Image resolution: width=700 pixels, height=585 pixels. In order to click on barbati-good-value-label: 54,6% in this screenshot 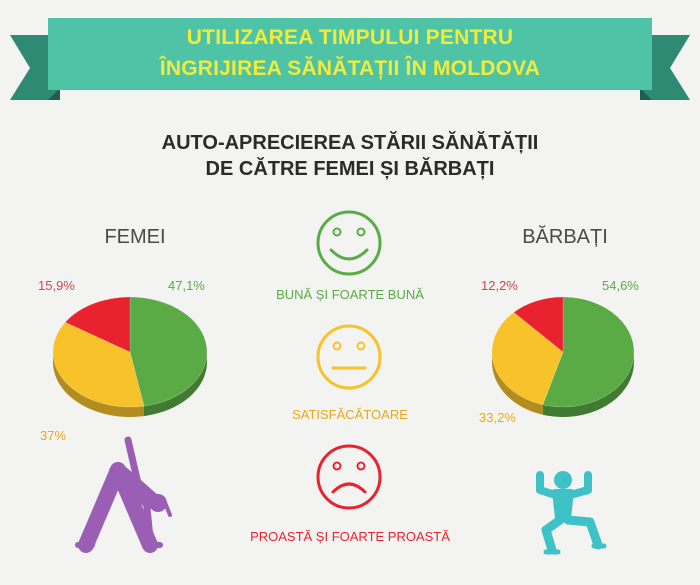, I will do `click(620, 285)`.